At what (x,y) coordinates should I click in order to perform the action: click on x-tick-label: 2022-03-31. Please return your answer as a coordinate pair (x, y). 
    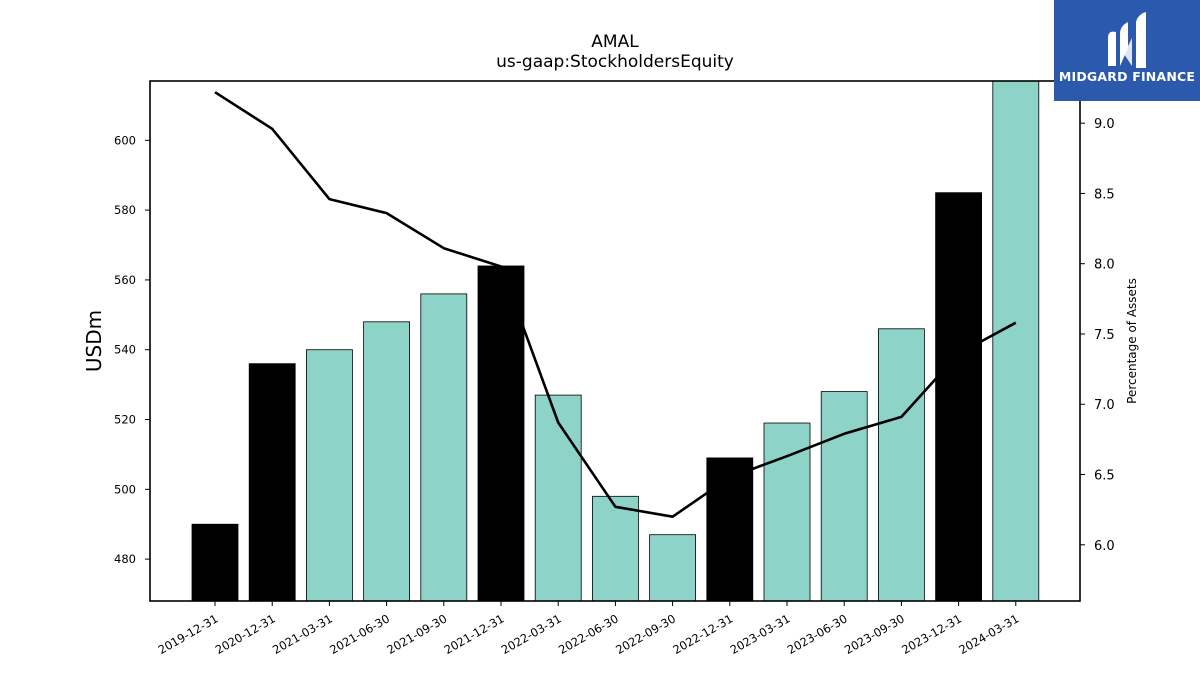
    Looking at the image, I should click on (531, 634).